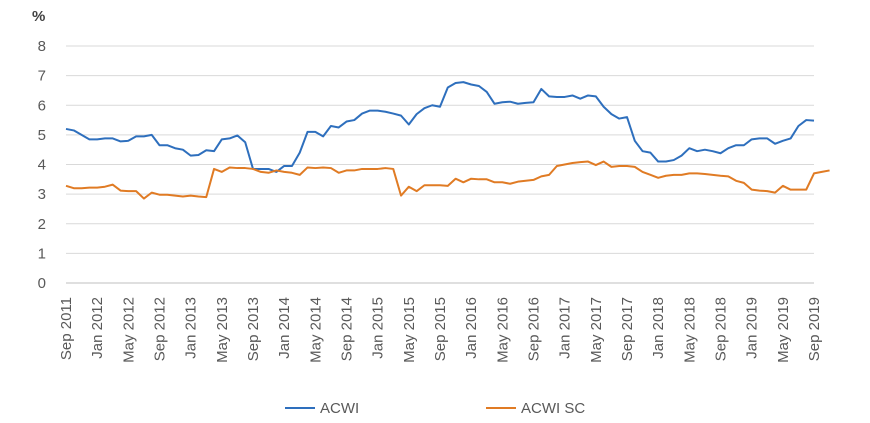 The height and width of the screenshot is (423, 870). What do you see at coordinates (42, 76) in the screenshot?
I see `y-tick-label: 7` at bounding box center [42, 76].